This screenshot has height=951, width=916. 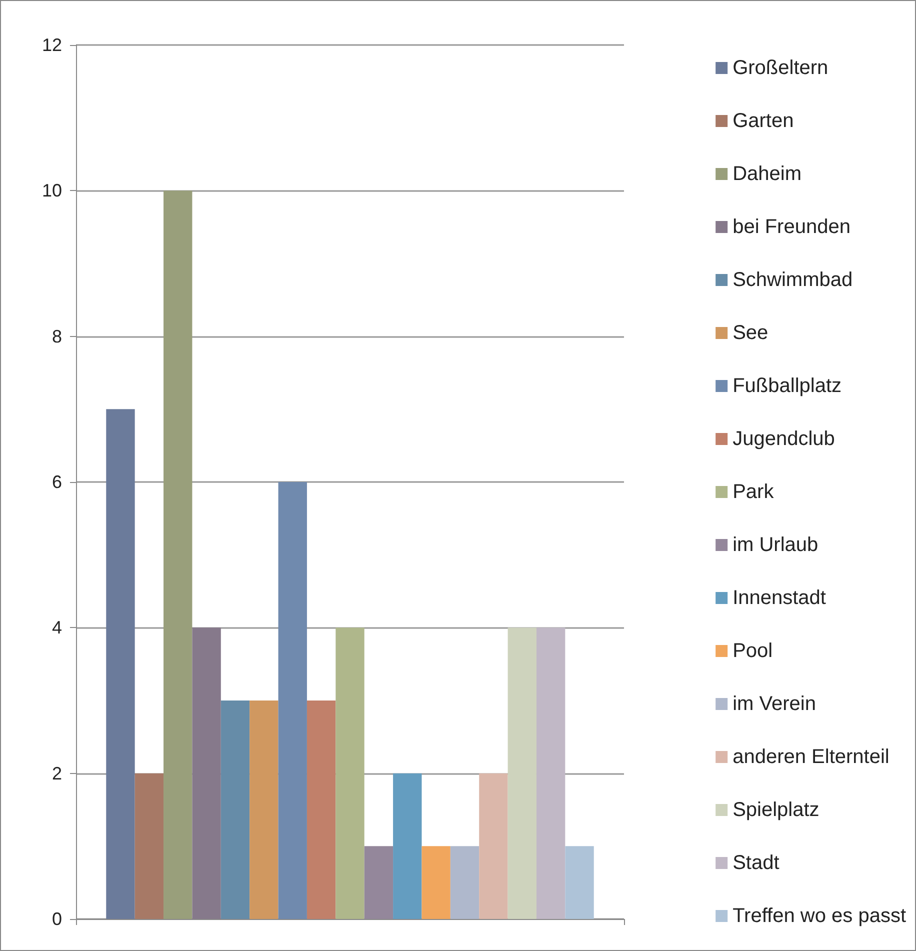 What do you see at coordinates (779, 598) in the screenshot?
I see `legend-label: Innenstadt` at bounding box center [779, 598].